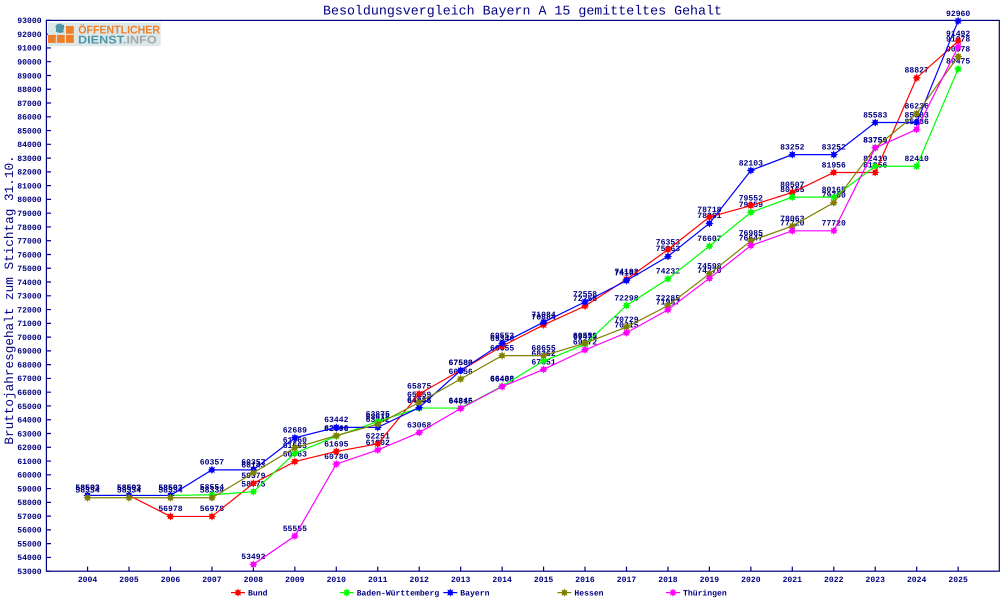  I want to click on svg-text: 2018, so click(668, 580).